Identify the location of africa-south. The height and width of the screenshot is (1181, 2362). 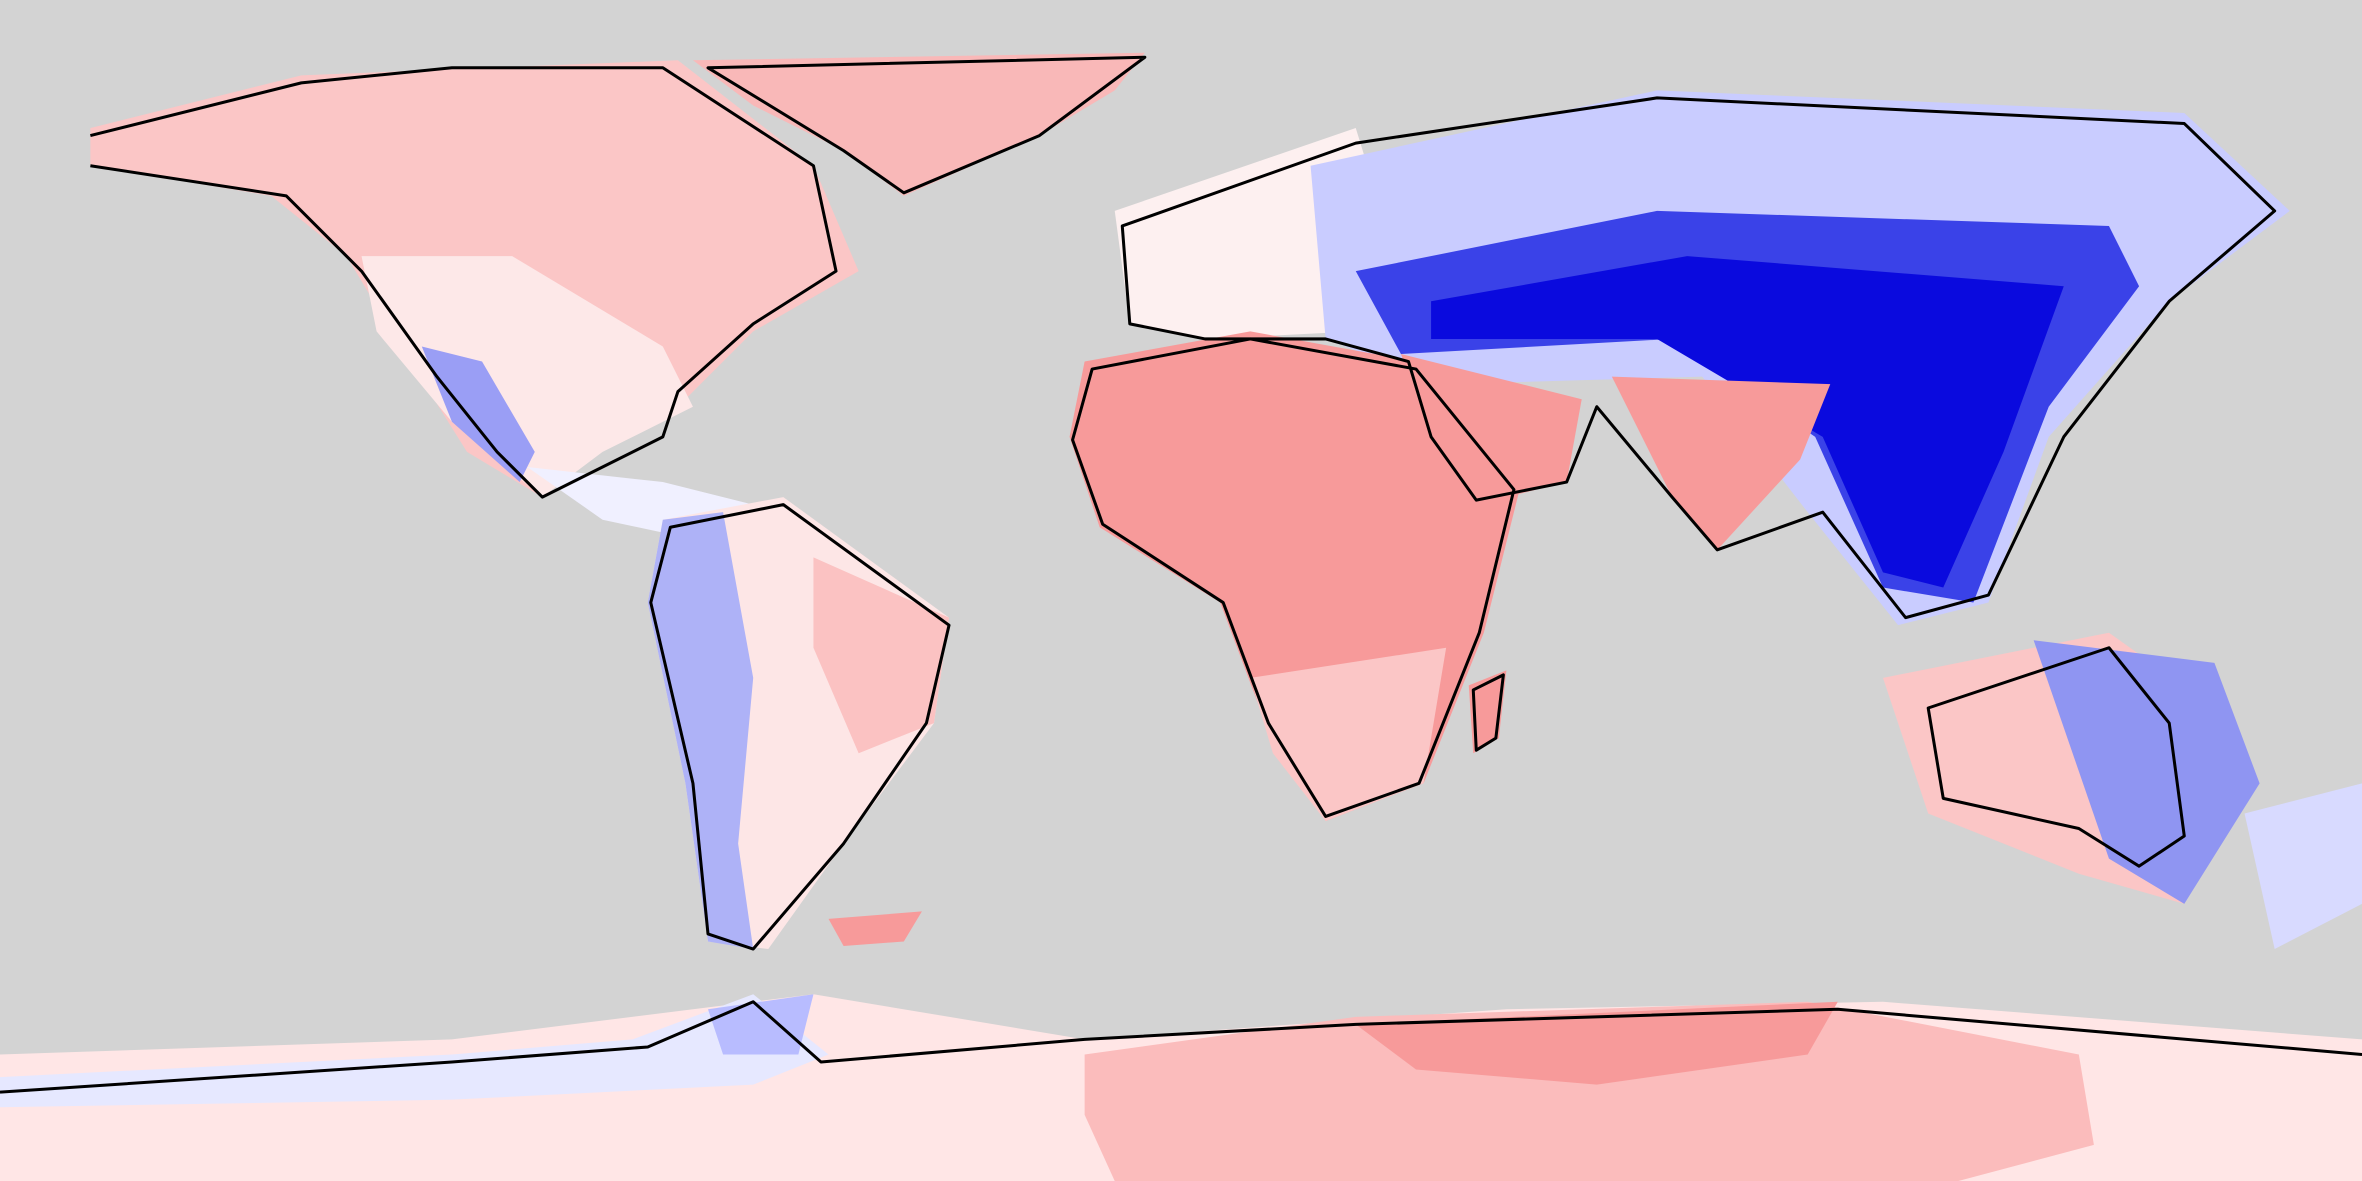
(1348, 734).